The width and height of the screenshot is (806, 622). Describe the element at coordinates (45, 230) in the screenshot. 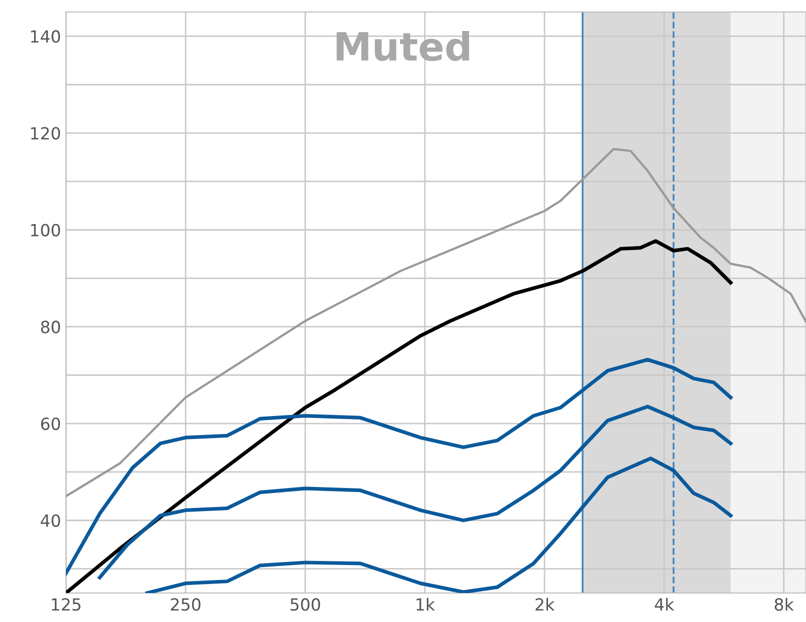

I see `y-tick-label: 100` at that location.